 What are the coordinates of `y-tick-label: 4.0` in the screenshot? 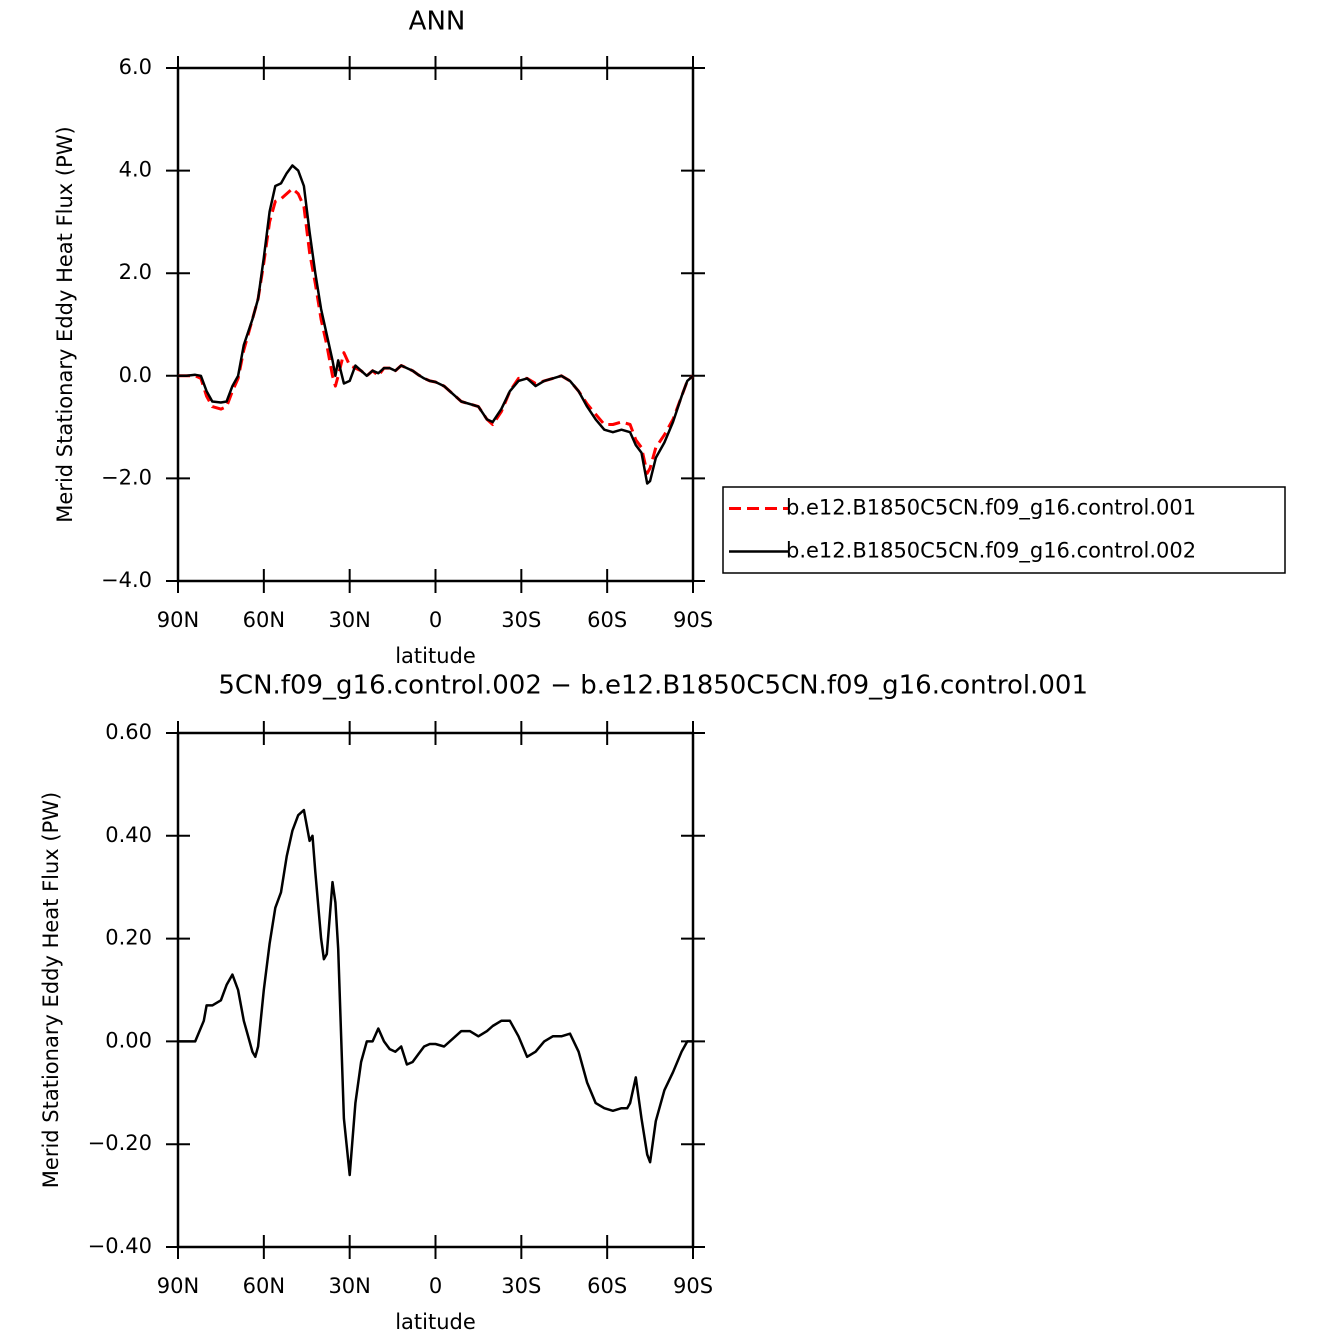 It's located at (135, 170).